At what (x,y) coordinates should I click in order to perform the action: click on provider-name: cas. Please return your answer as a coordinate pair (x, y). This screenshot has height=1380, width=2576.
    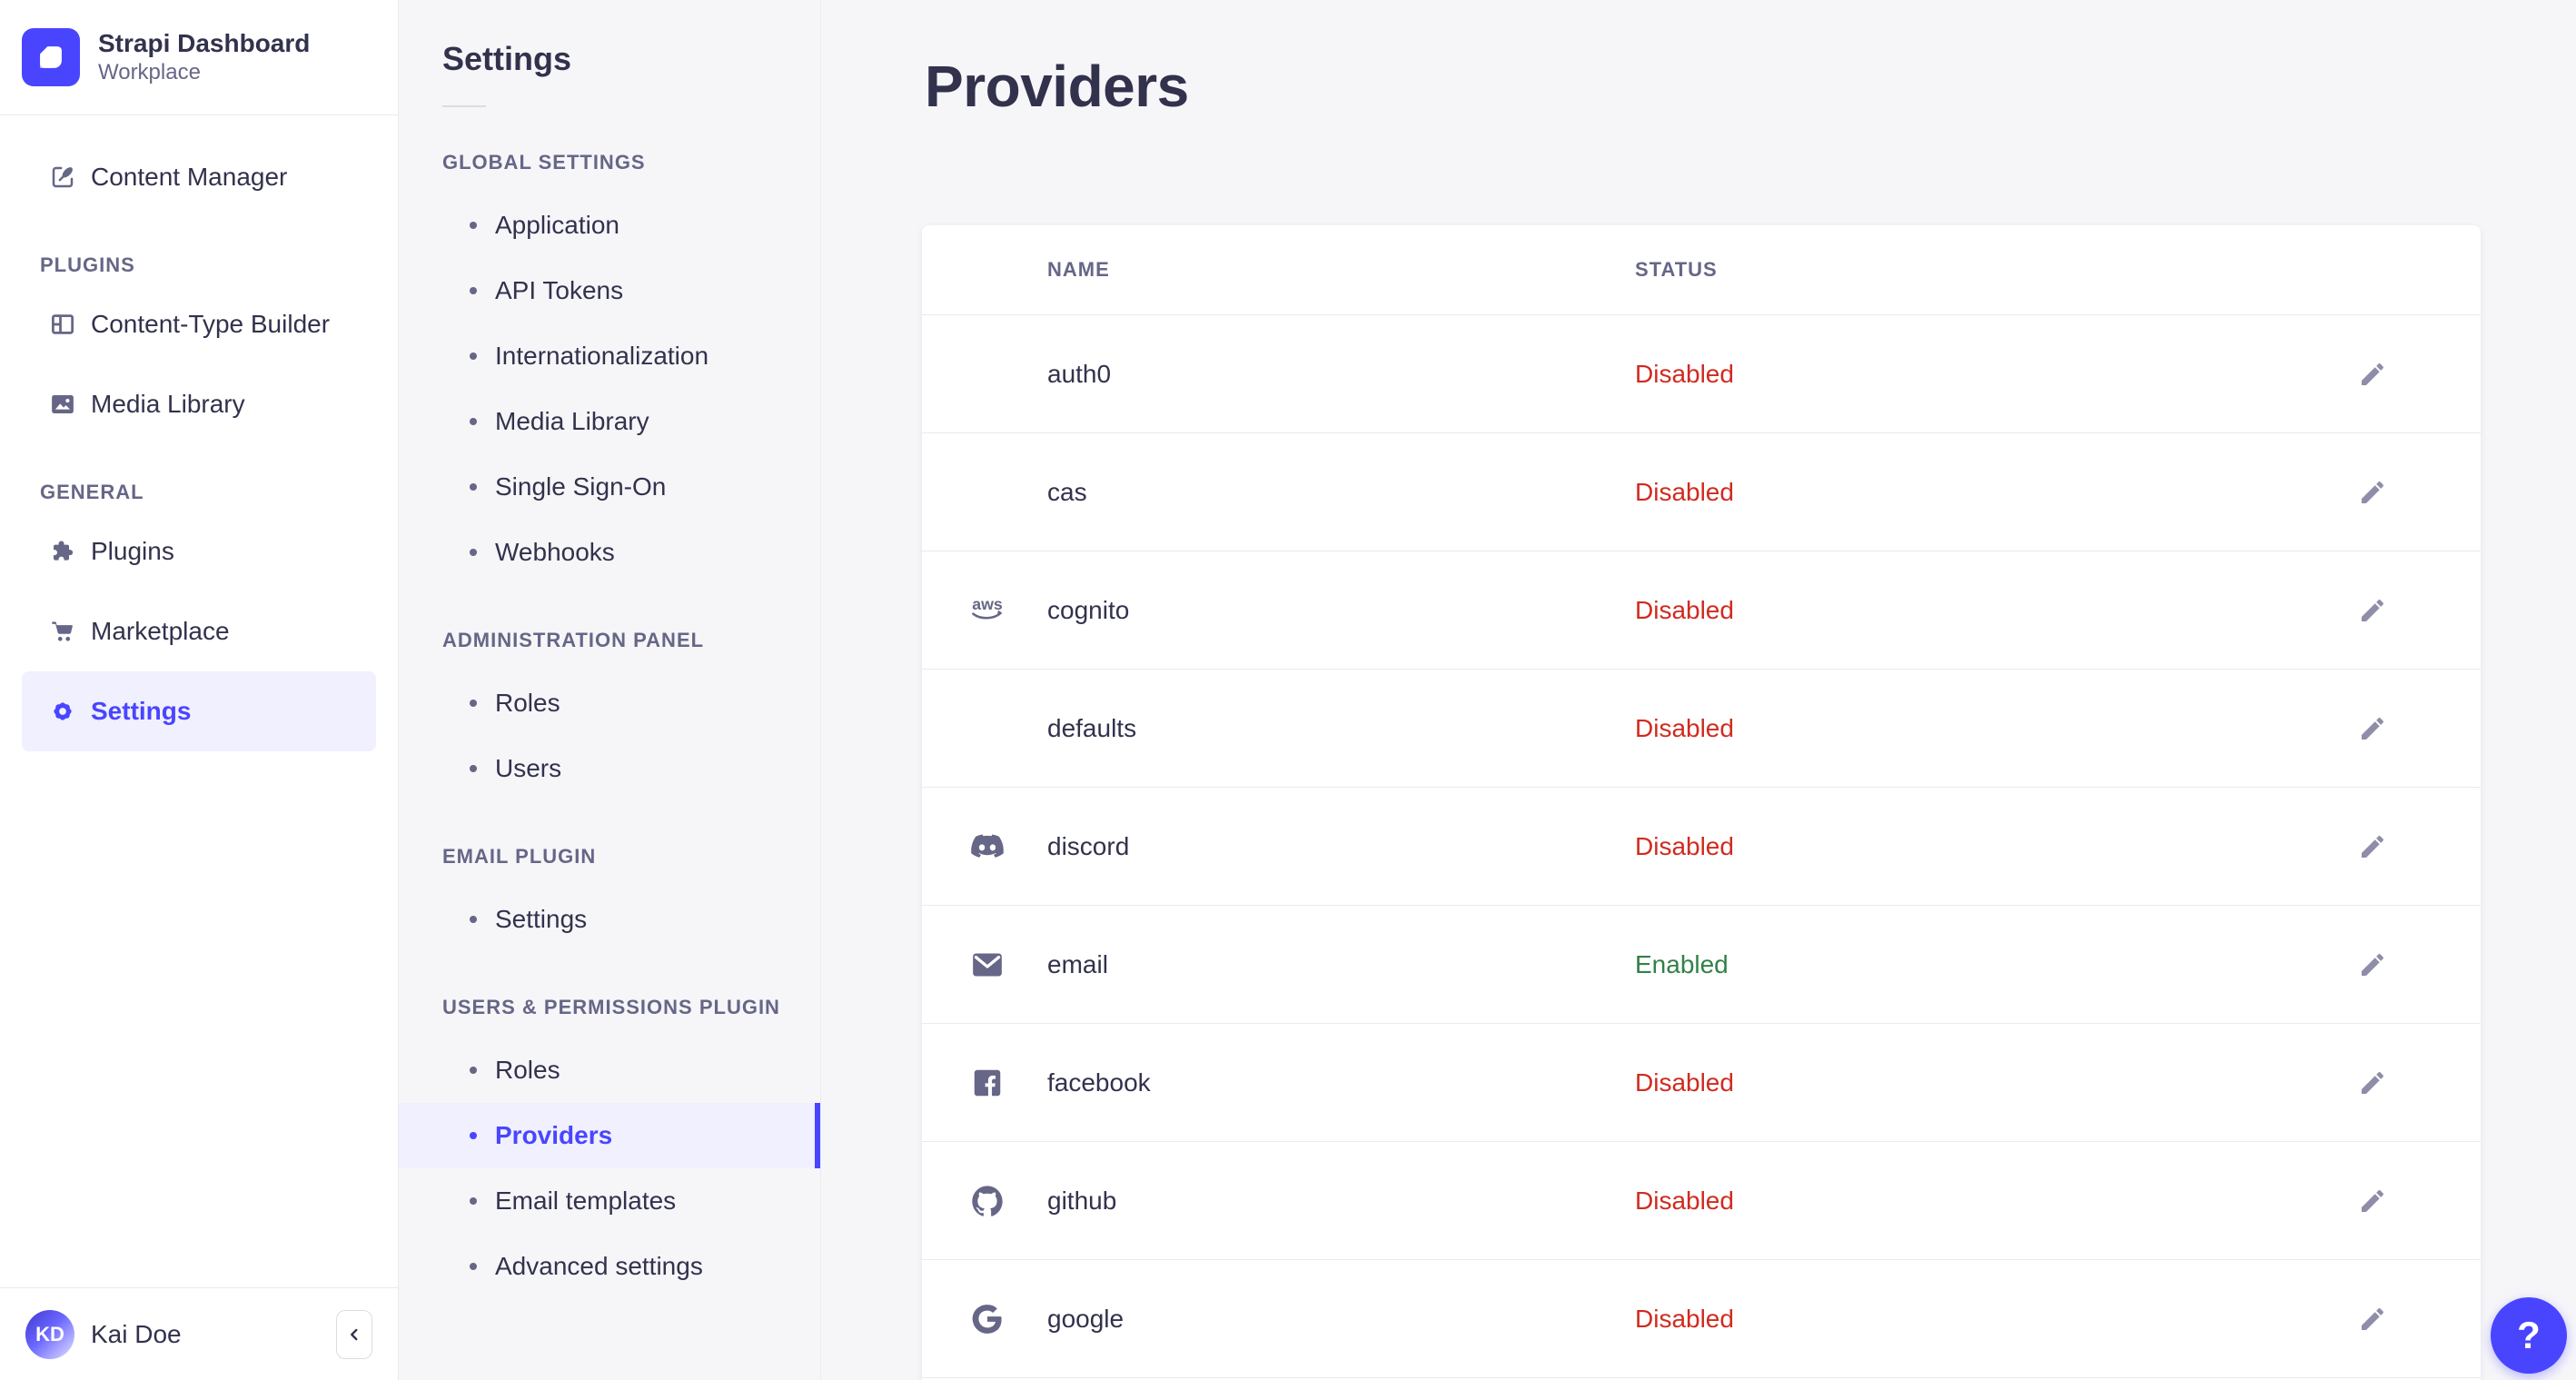
    Looking at the image, I should click on (1067, 492).